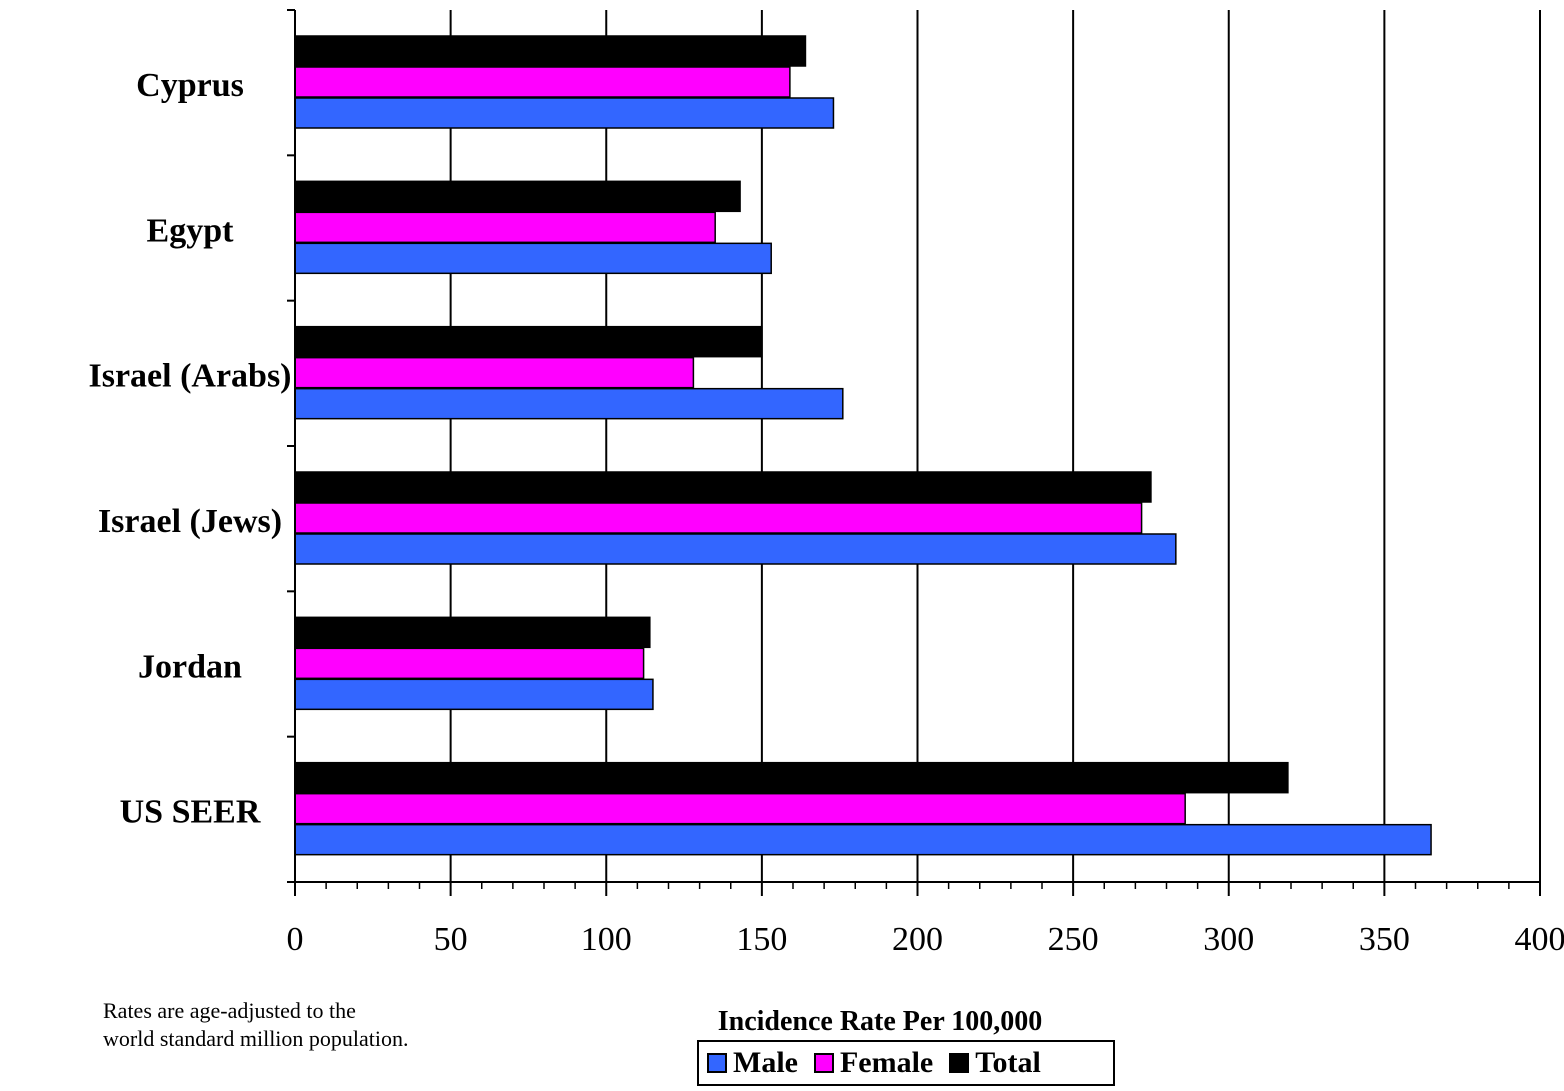  Describe the element at coordinates (189, 376) in the screenshot. I see `category-label: Israel (Arabs)` at that location.